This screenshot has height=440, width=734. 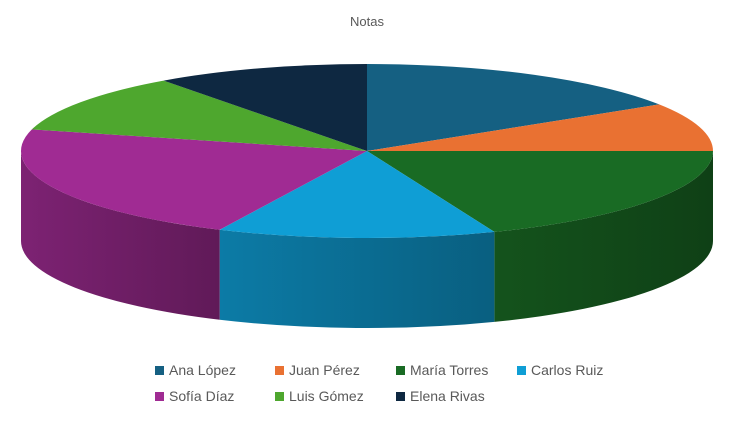 I want to click on legend-label: Ana López, so click(x=202, y=370).